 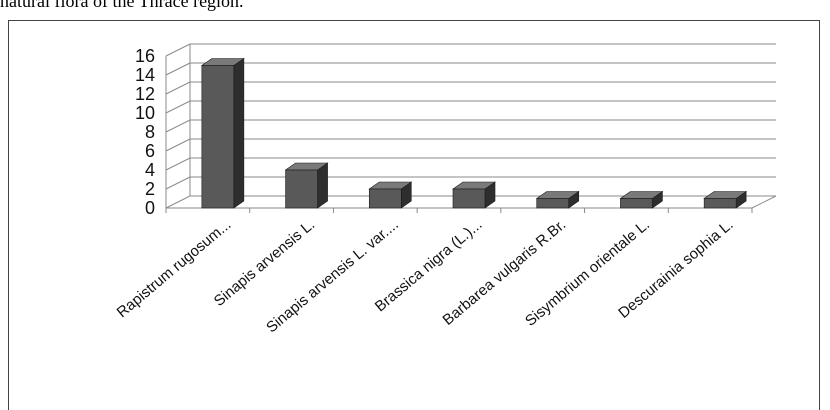 I want to click on y-tick-label: 14, so click(x=145, y=75).